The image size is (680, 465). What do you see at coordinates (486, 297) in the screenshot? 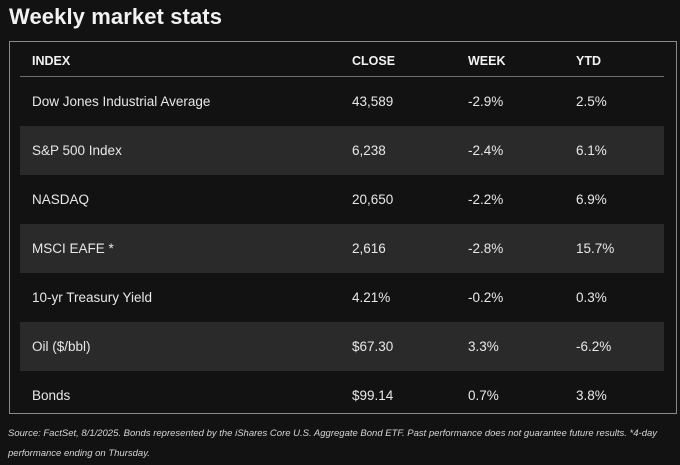
I see `cell-week: -0.2%` at bounding box center [486, 297].